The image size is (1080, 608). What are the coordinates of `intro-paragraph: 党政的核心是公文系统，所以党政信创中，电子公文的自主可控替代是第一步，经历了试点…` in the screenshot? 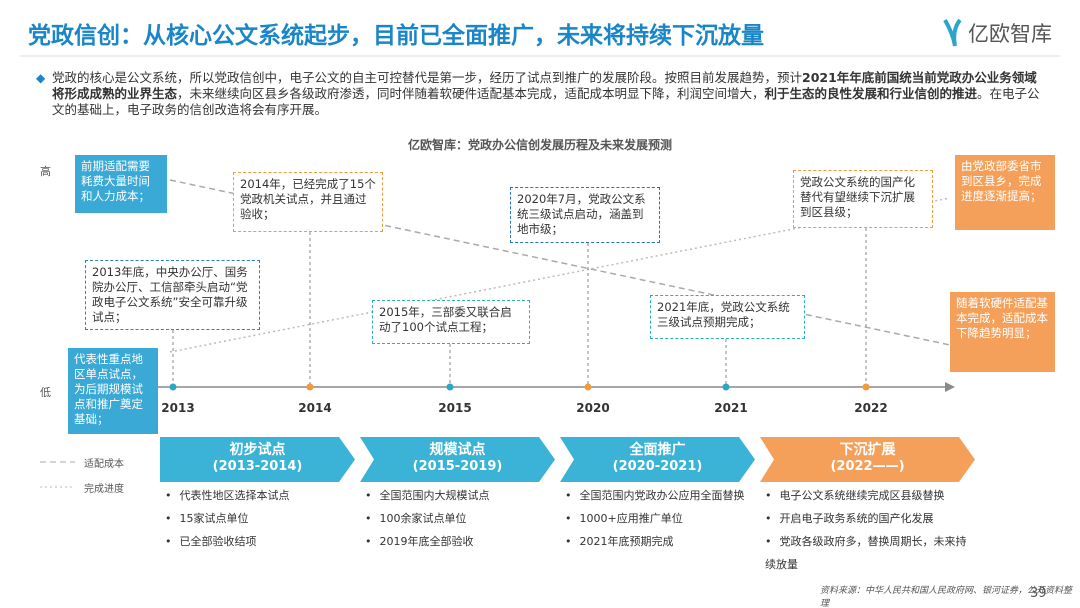 It's located at (547, 94).